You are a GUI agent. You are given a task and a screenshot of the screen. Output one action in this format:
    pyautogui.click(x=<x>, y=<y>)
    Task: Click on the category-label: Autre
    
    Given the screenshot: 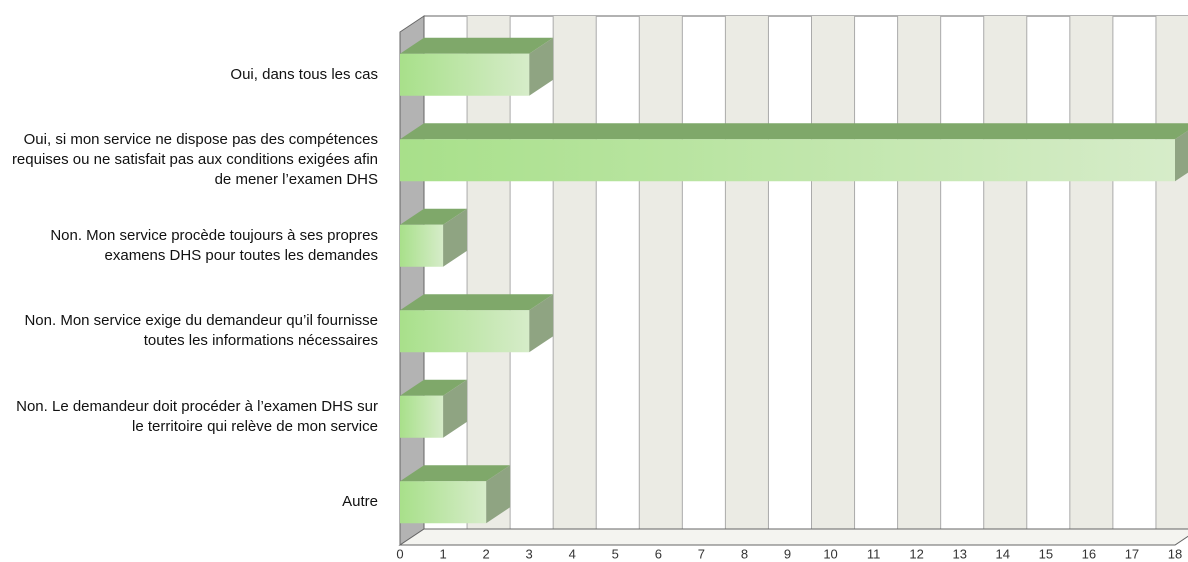 What is the action you would take?
    pyautogui.click(x=360, y=502)
    